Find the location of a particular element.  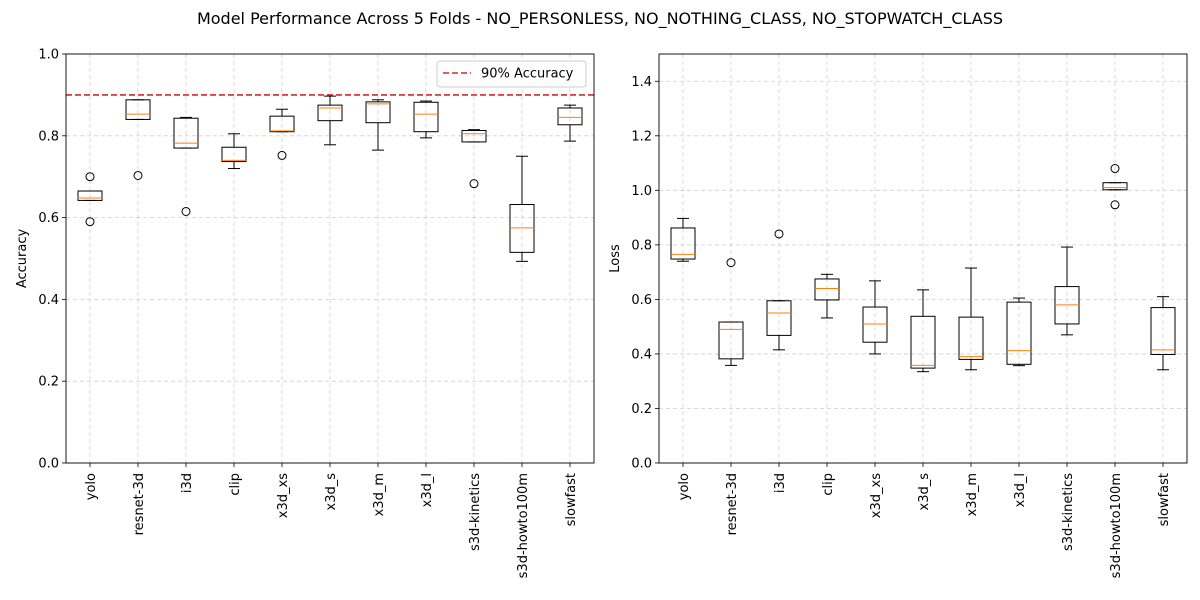

legend: 90% Accuracy is located at coordinates (511, 74).